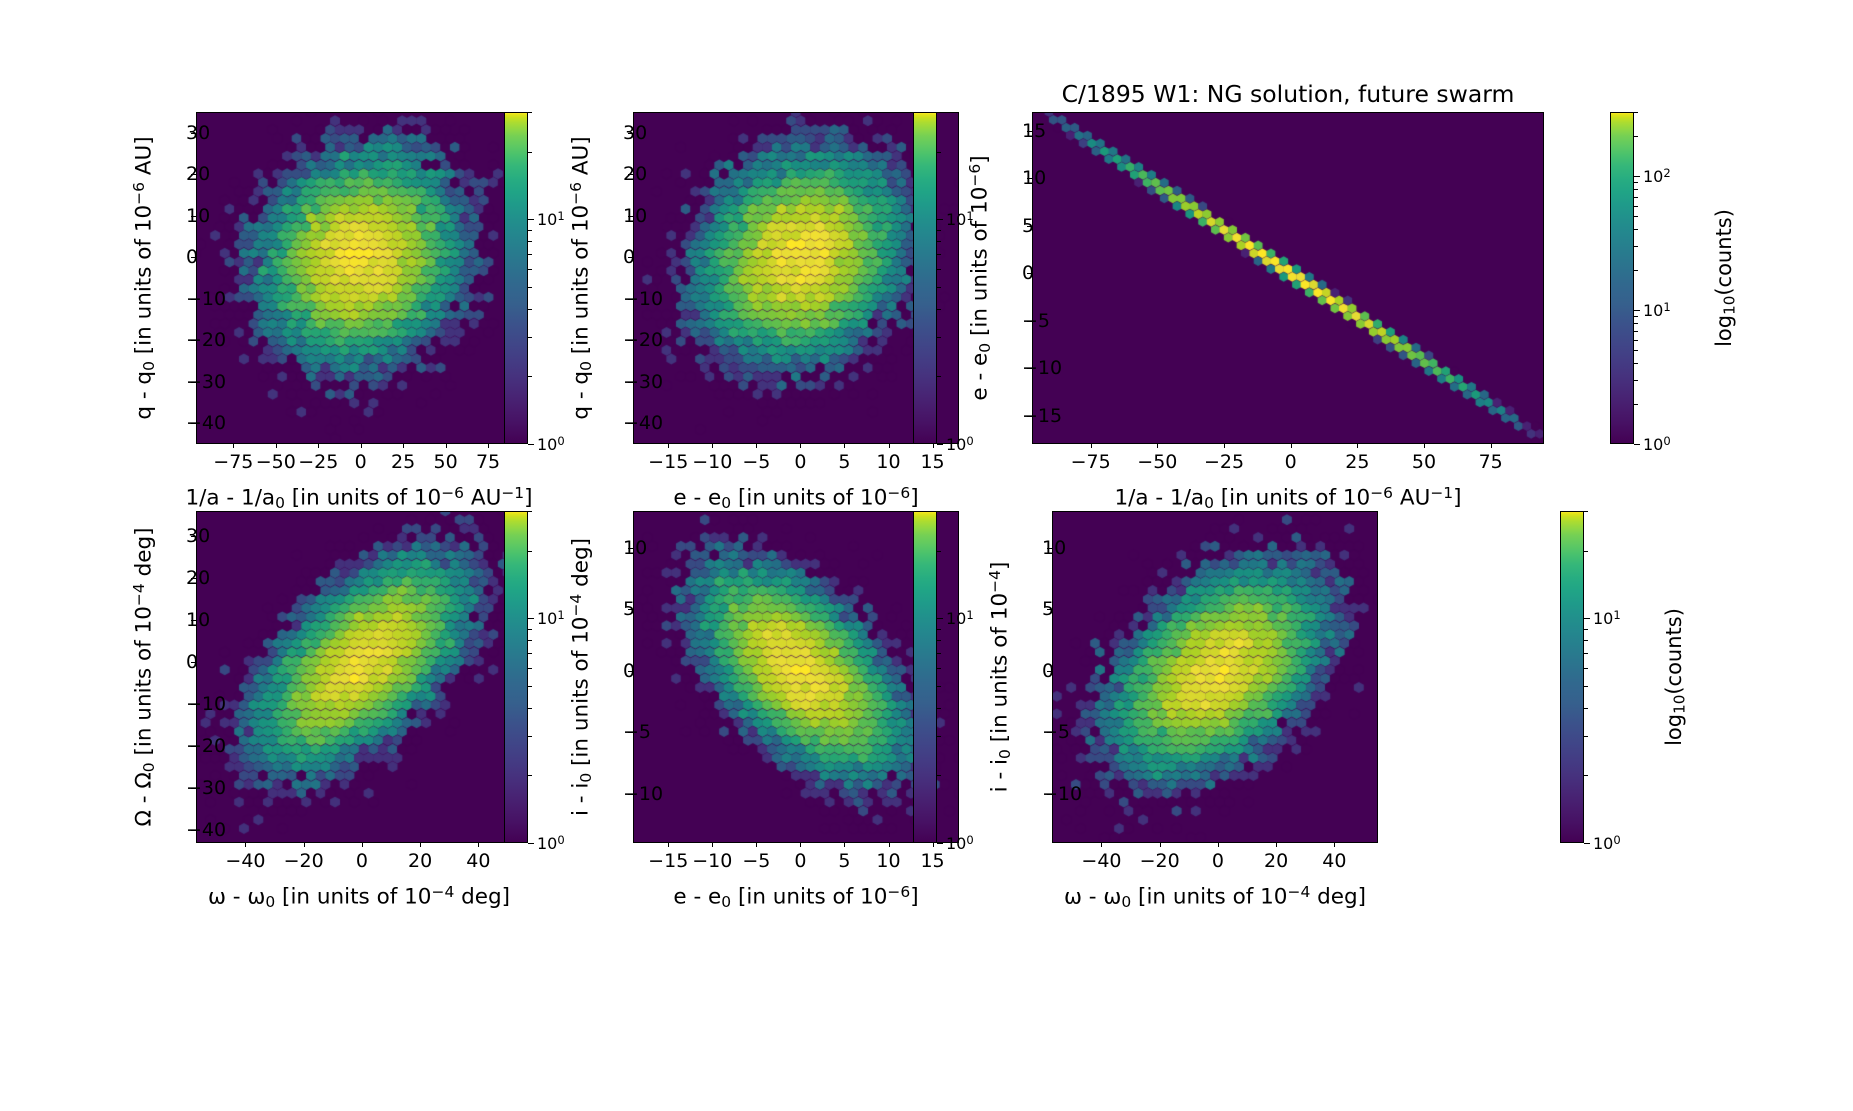  What do you see at coordinates (712, 861) in the screenshot?
I see `x-tick-label-5-1: −10` at bounding box center [712, 861].